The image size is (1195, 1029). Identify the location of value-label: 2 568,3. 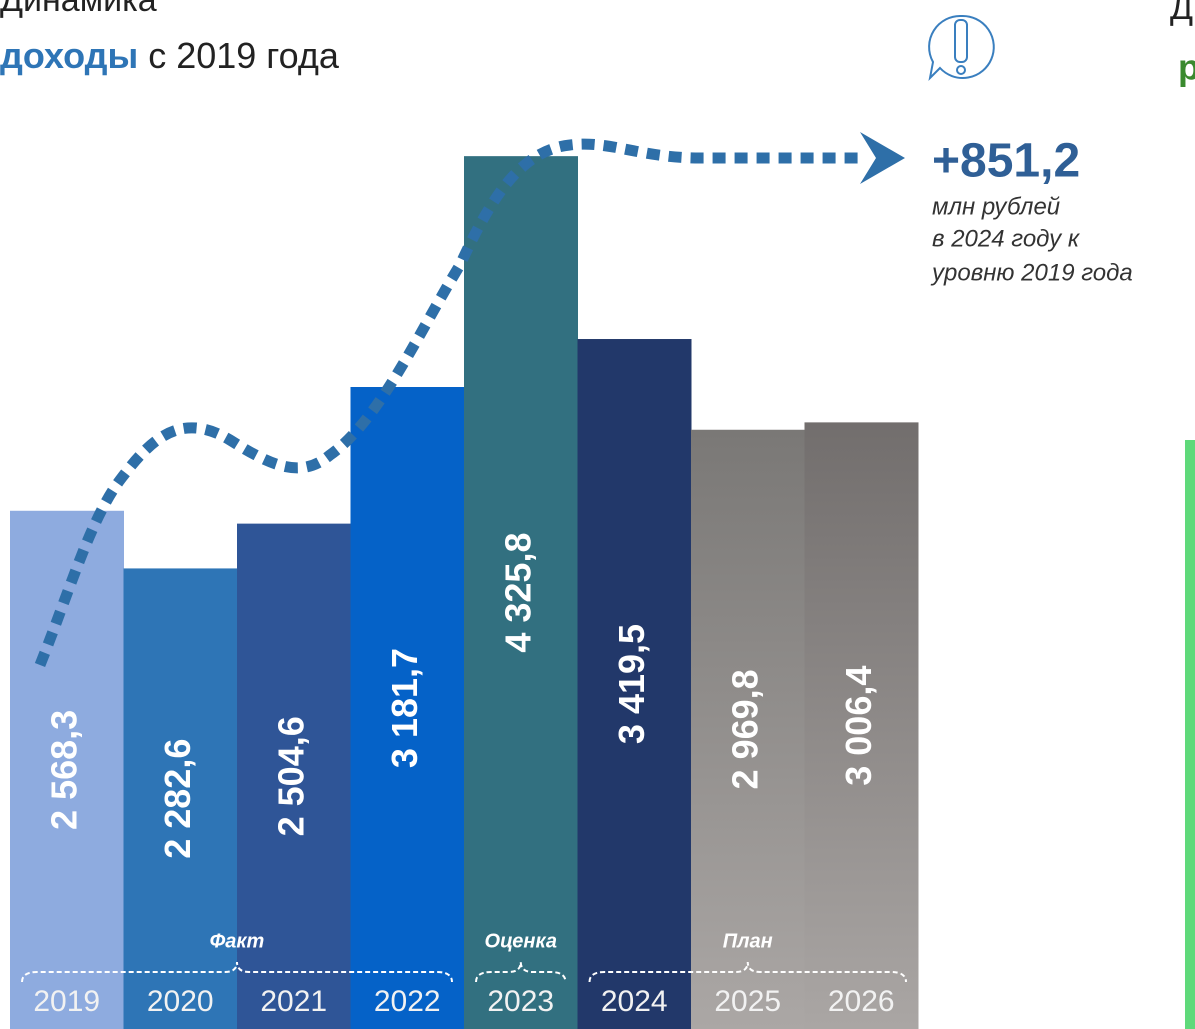
(63, 770).